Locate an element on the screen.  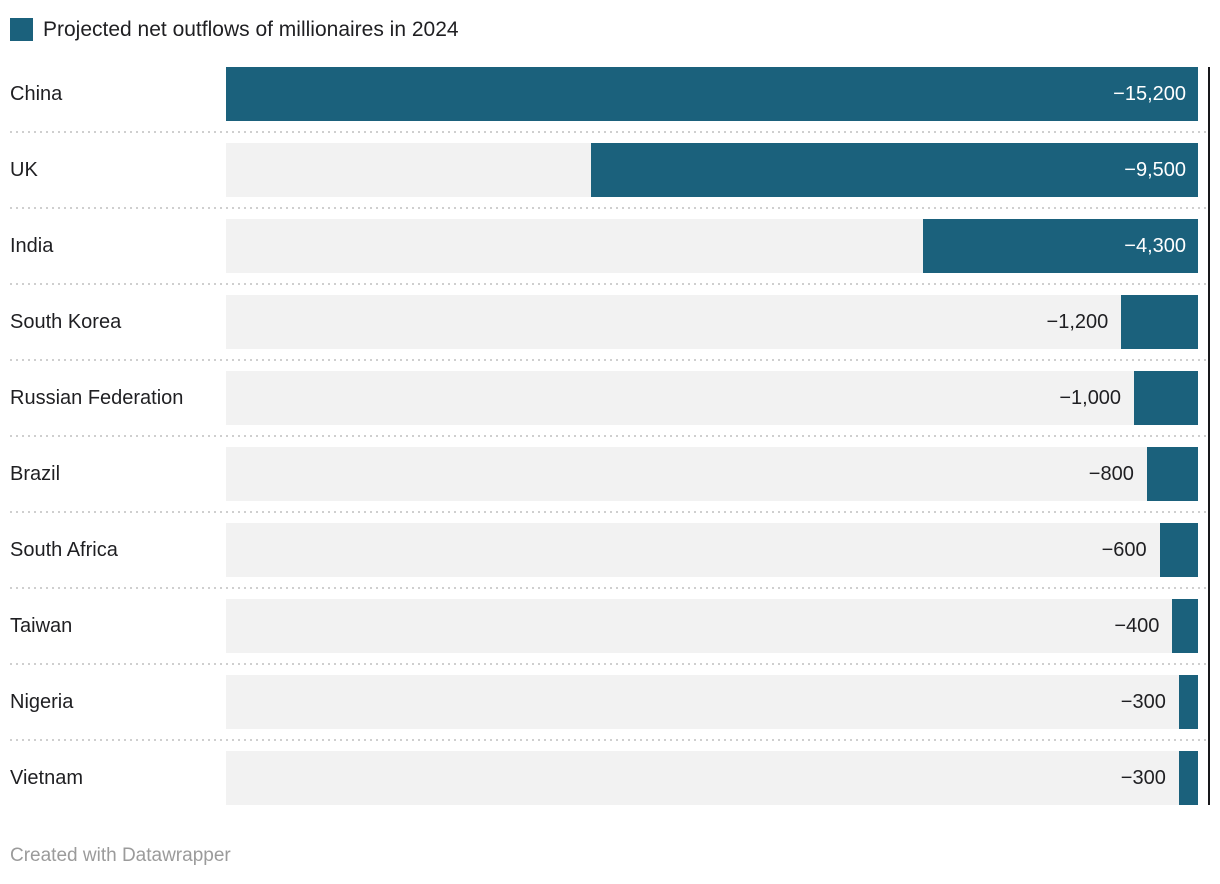
category-label: South Africa is located at coordinates (64, 549).